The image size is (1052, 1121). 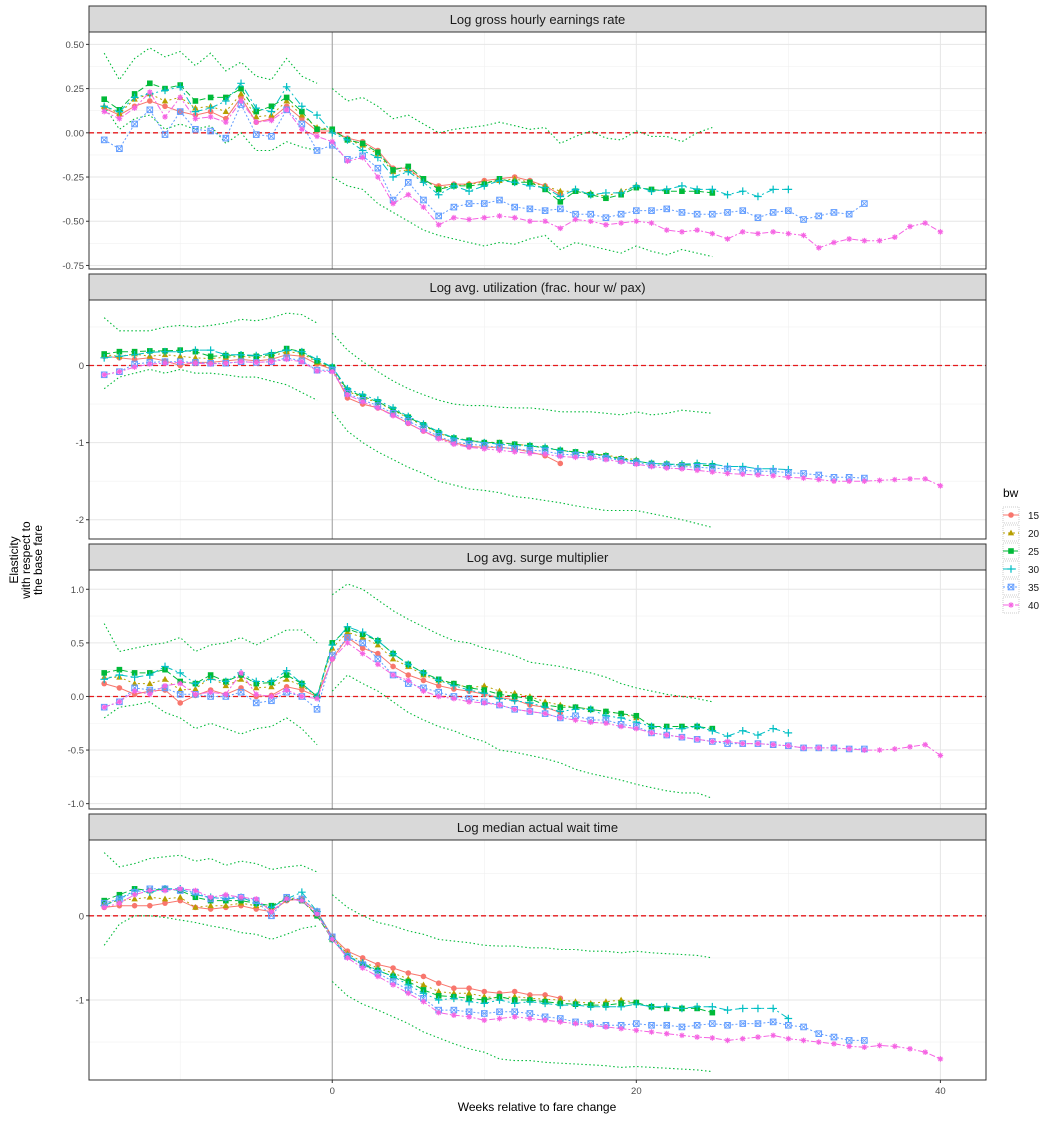 What do you see at coordinates (76, 804) in the screenshot?
I see `y-tick-label: -1.0` at bounding box center [76, 804].